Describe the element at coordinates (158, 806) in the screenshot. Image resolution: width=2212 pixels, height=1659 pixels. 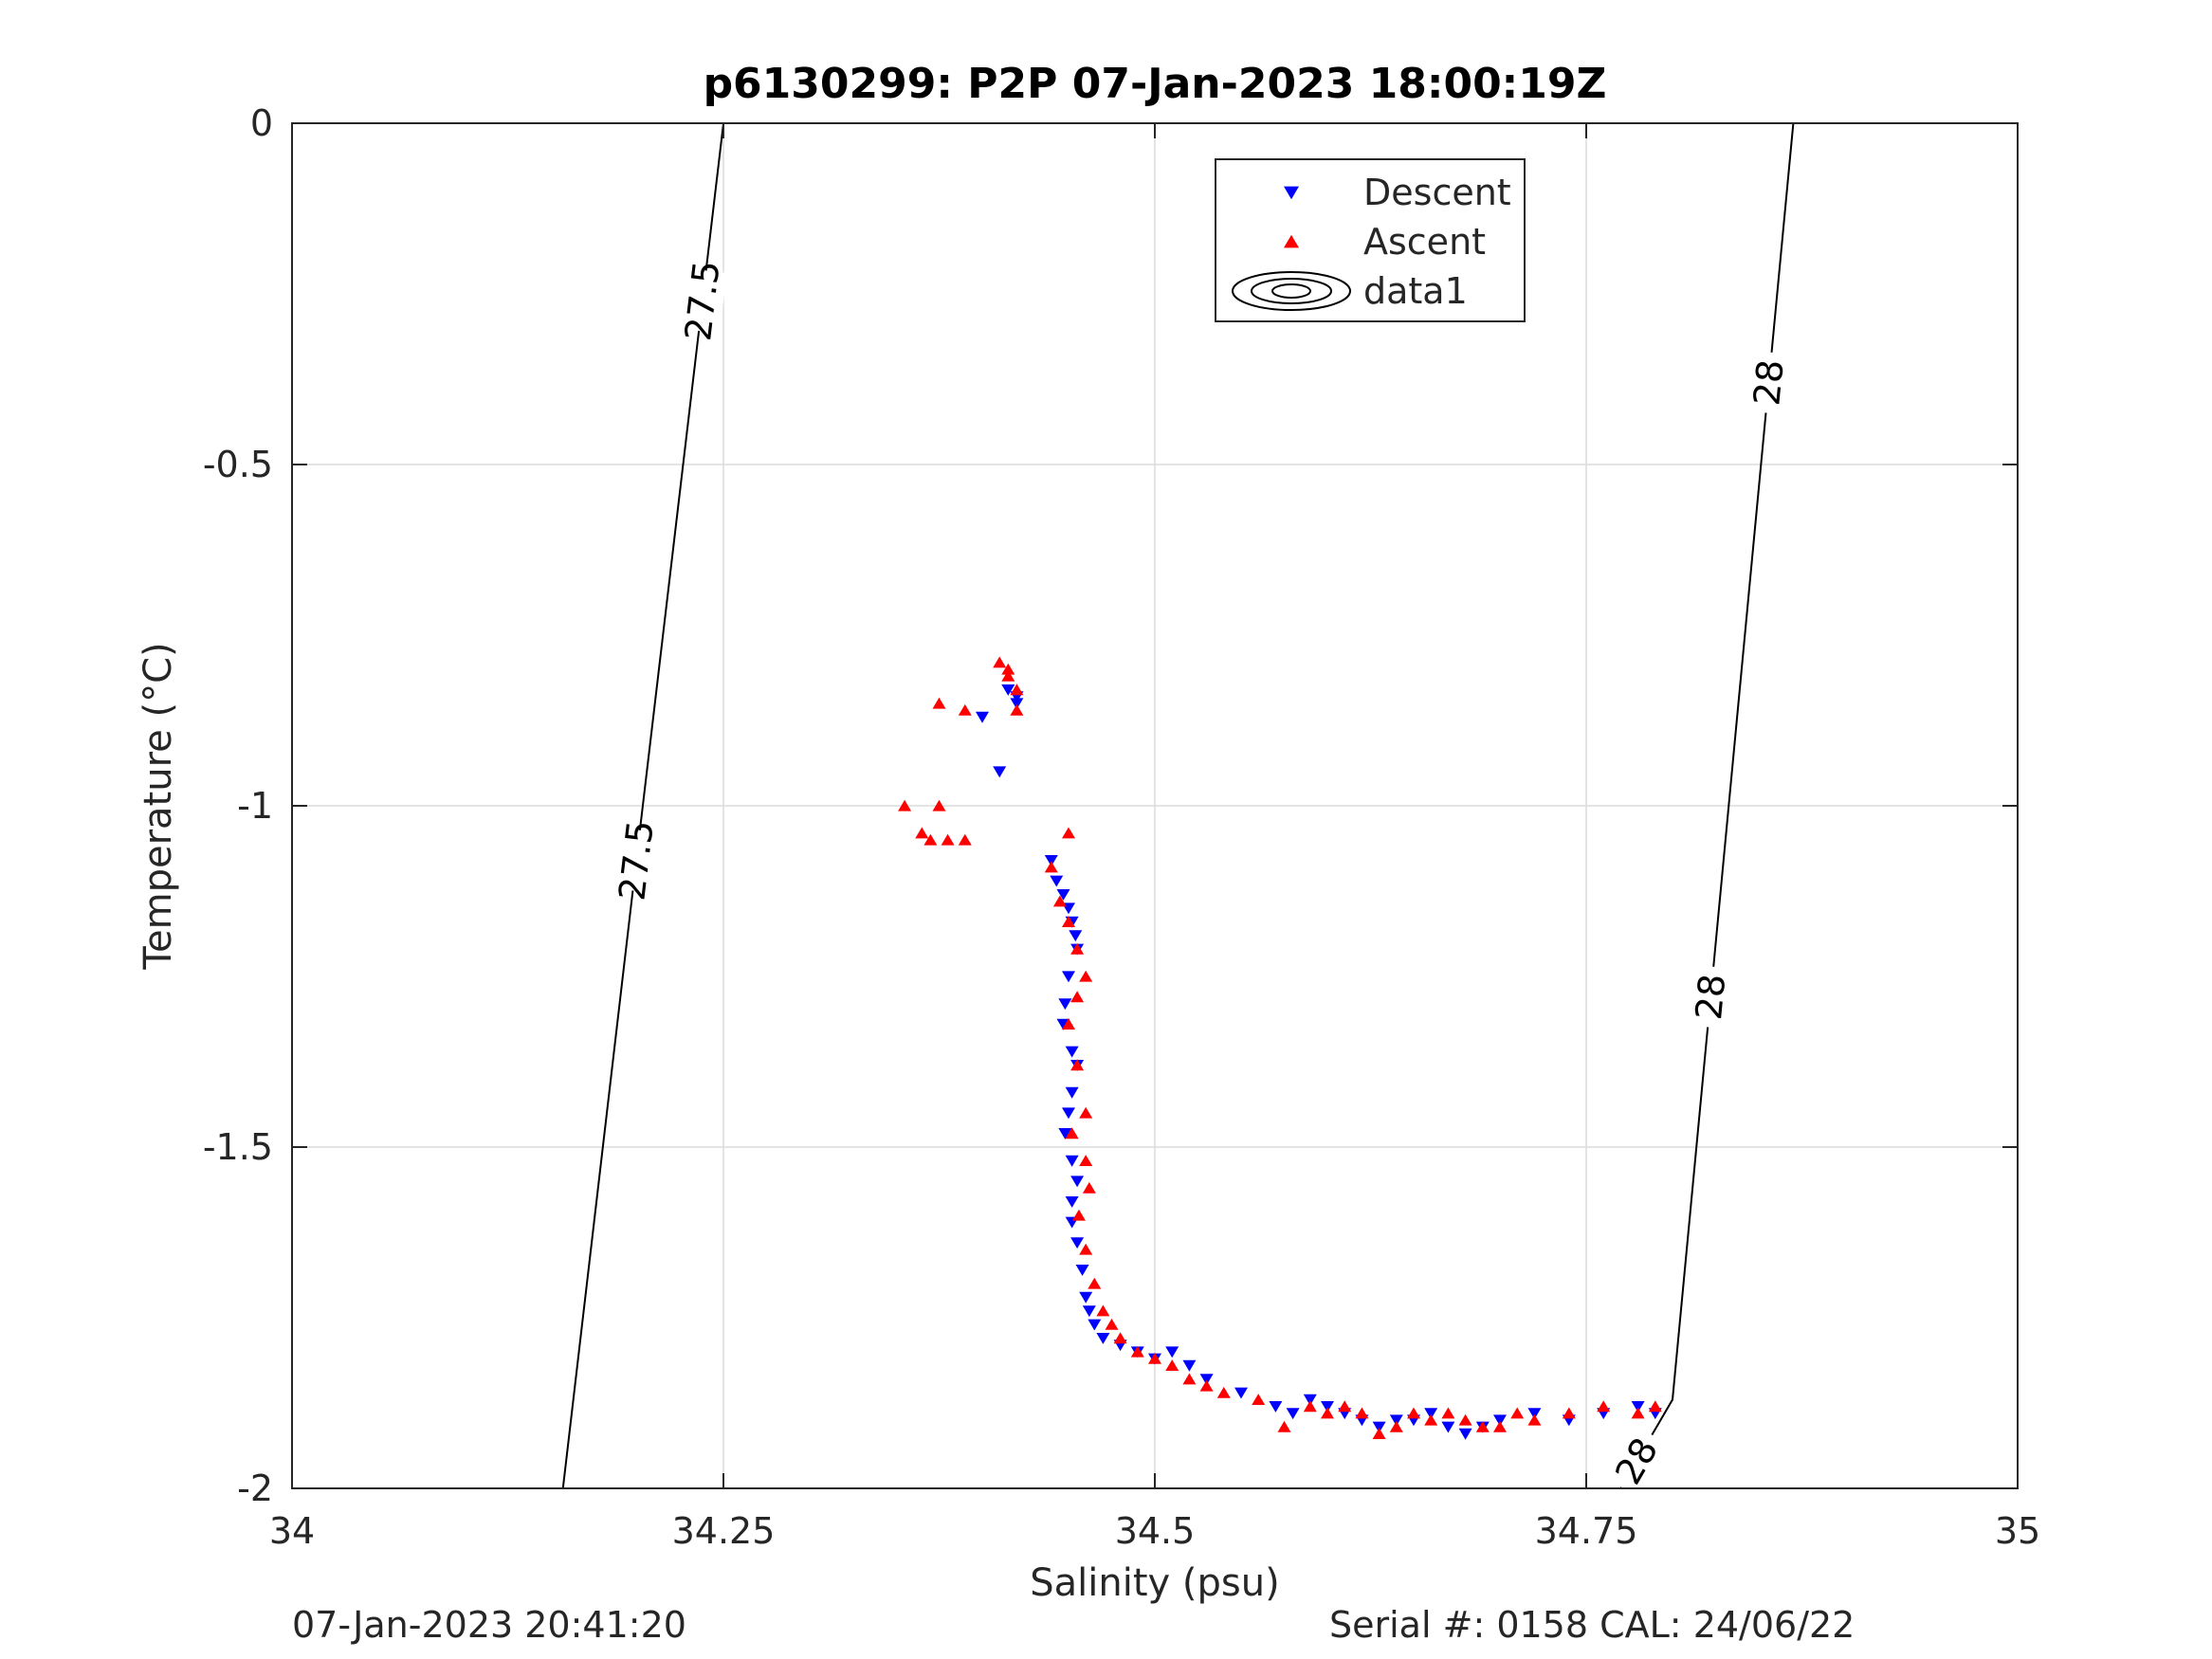
I see `y-axis-label: Temperature (°C)` at that location.